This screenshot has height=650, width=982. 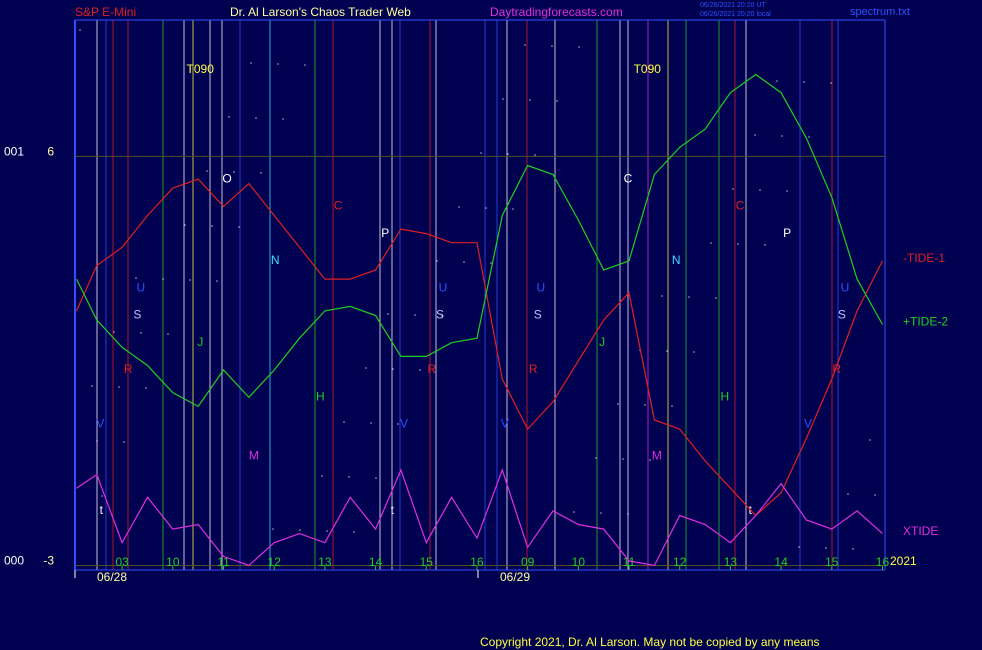 I want to click on event-label: M, so click(x=254, y=456).